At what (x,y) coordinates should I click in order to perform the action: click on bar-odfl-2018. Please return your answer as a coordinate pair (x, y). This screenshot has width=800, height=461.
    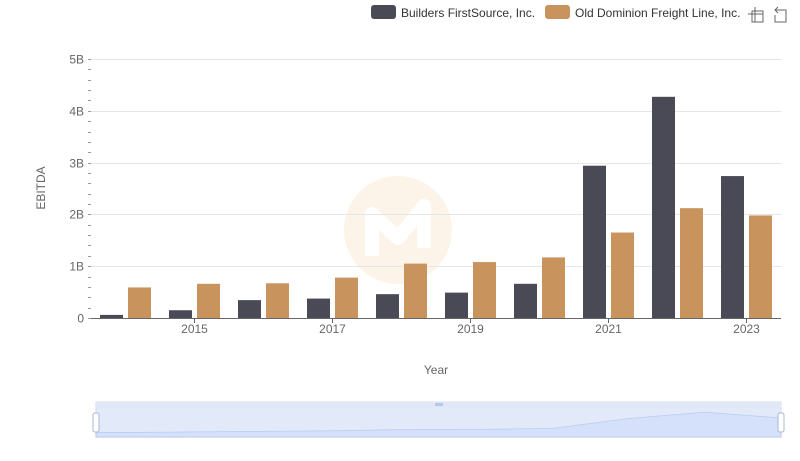
    Looking at the image, I should click on (415, 290).